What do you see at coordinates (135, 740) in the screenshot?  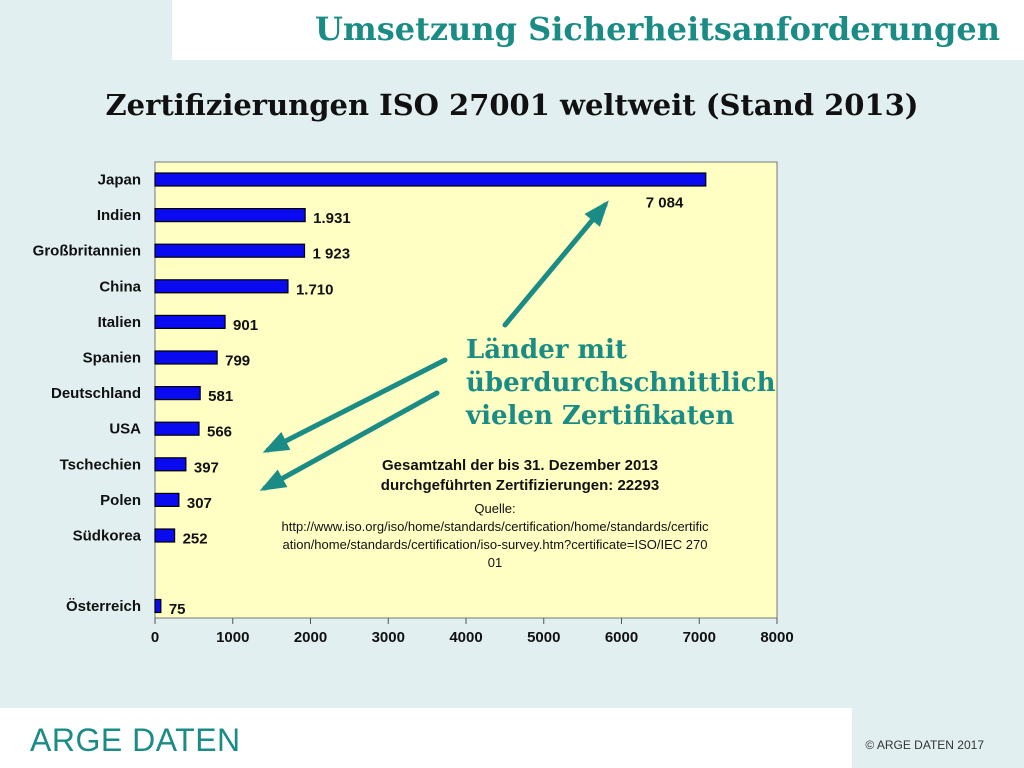 I see `footer-logo: ARGE DATEN` at bounding box center [135, 740].